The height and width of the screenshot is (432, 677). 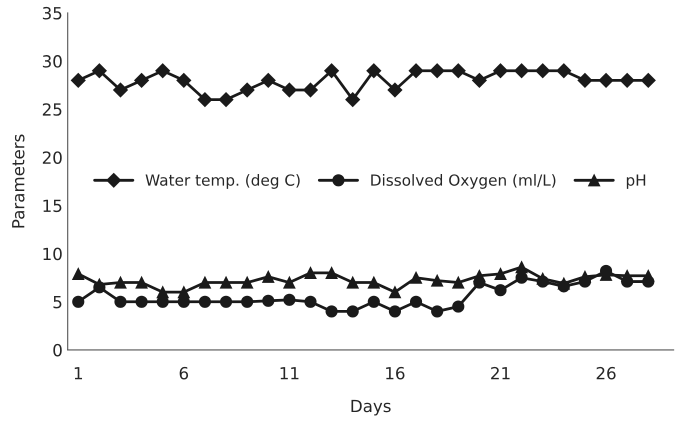 I want to click on legend-label: Dissolved Oxygen (ml/L), so click(x=463, y=181).